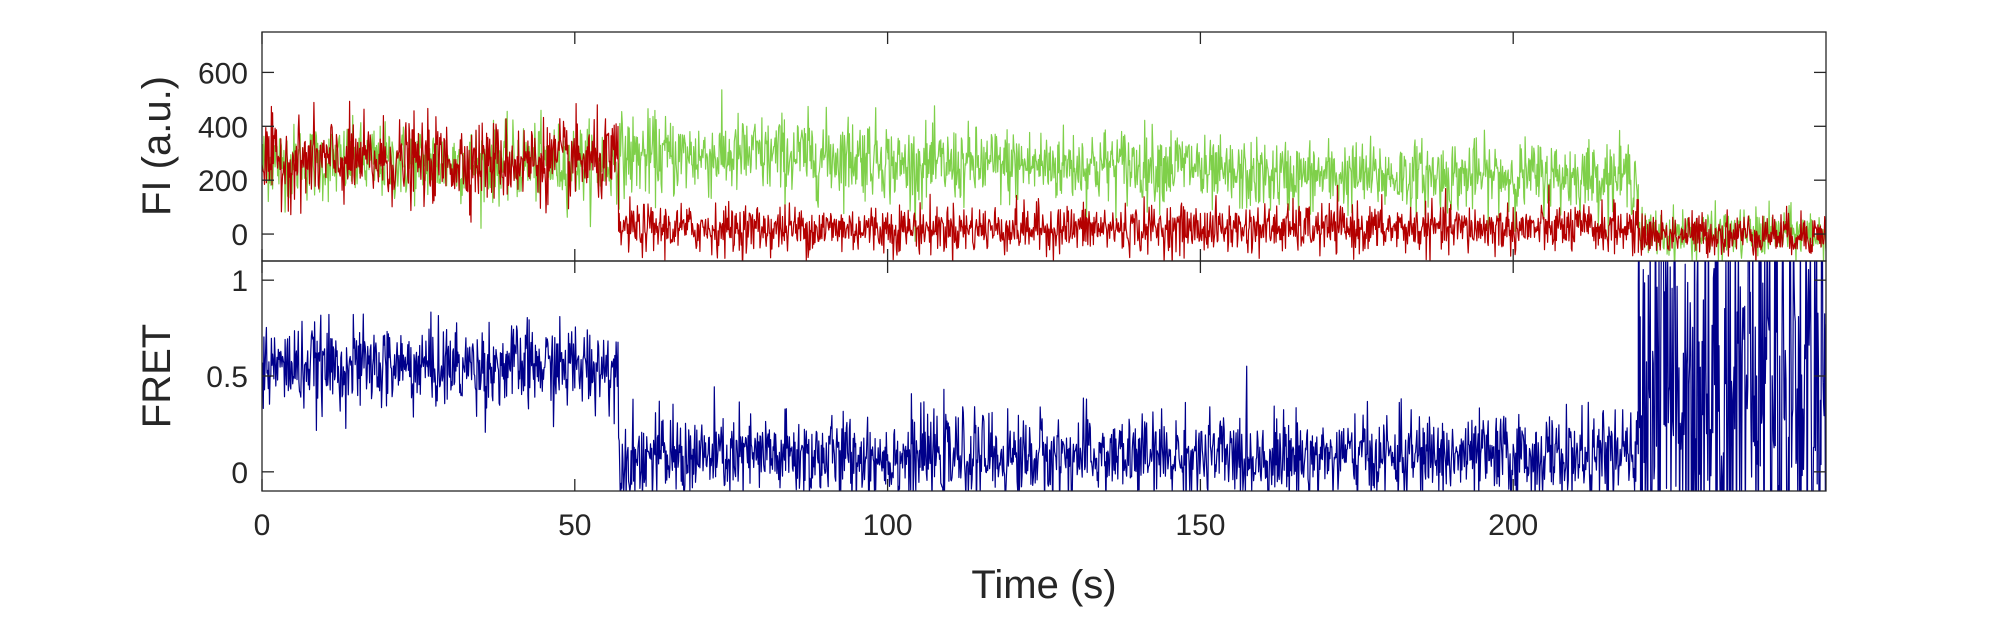  What do you see at coordinates (1200, 525) in the screenshot?
I see `fret-x-tick-label: 150` at bounding box center [1200, 525].